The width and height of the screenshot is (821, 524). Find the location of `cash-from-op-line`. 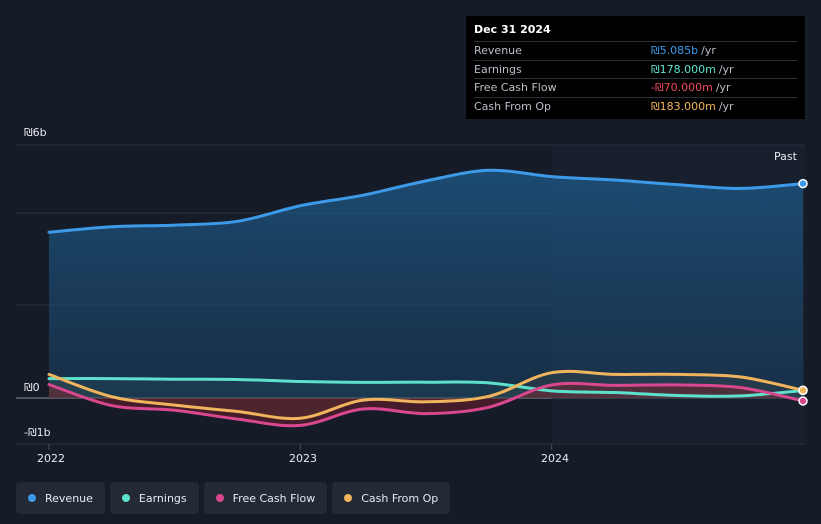

cash-from-op-line is located at coordinates (426, 395).